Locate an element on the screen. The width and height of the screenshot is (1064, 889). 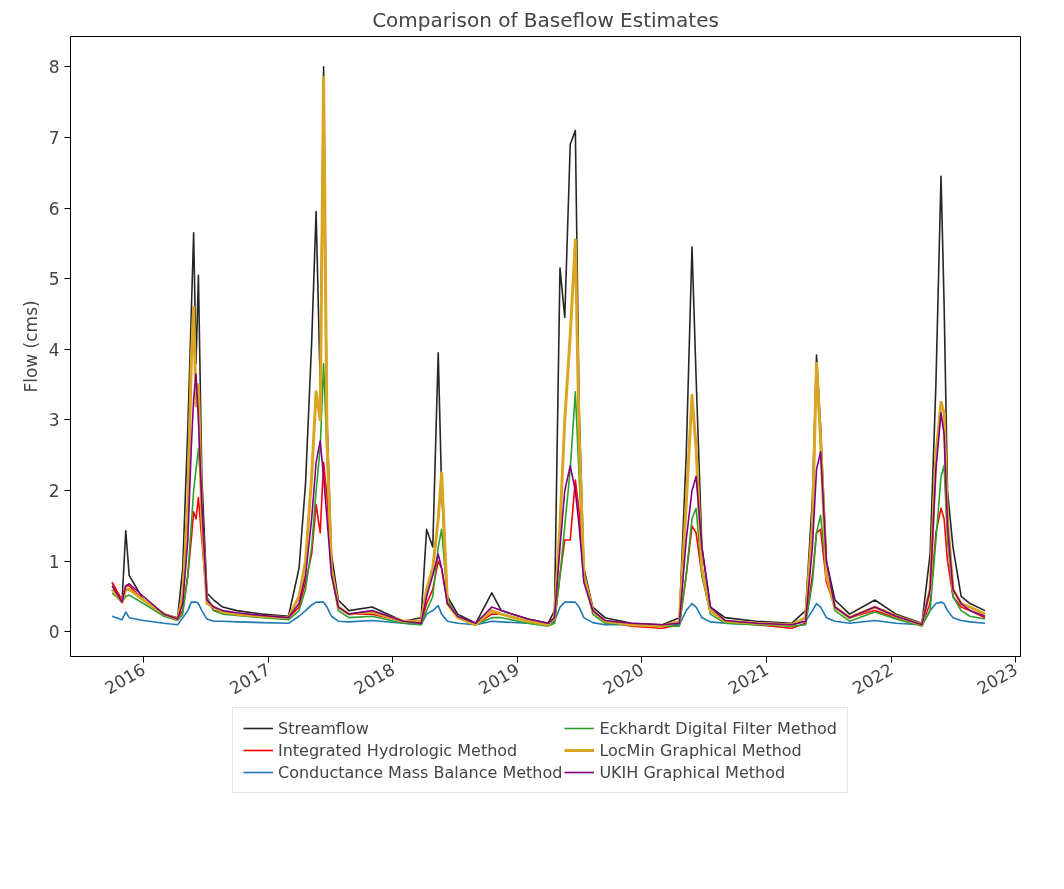
y-tick-label: 1 is located at coordinates (54, 561).